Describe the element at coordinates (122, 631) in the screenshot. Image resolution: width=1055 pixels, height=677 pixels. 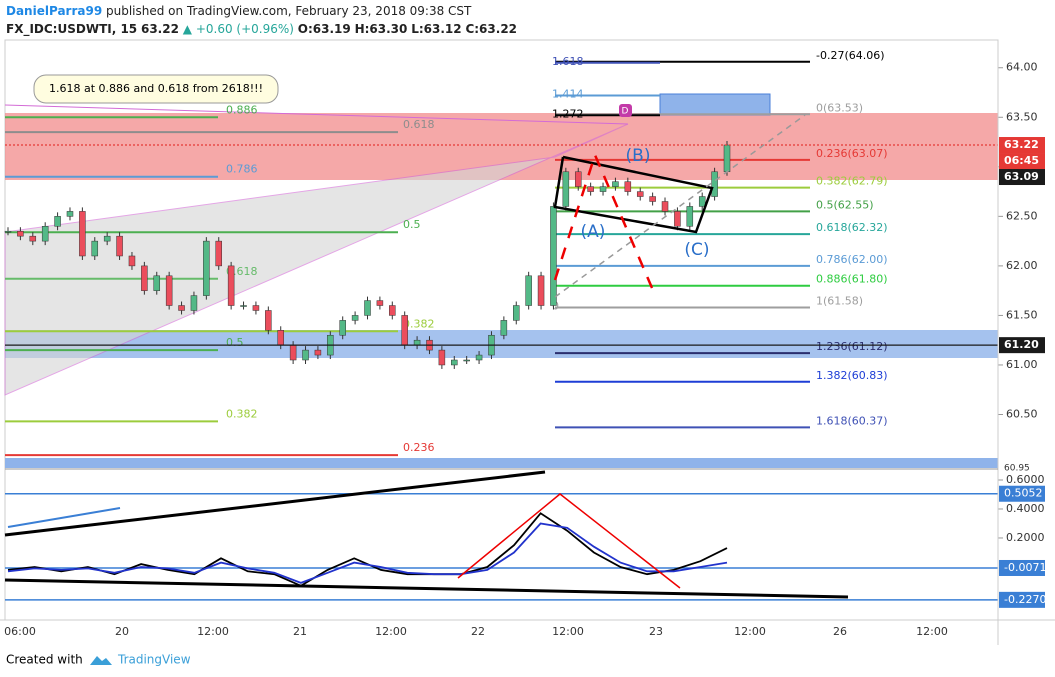
I see `x-tick-label: 20` at that location.